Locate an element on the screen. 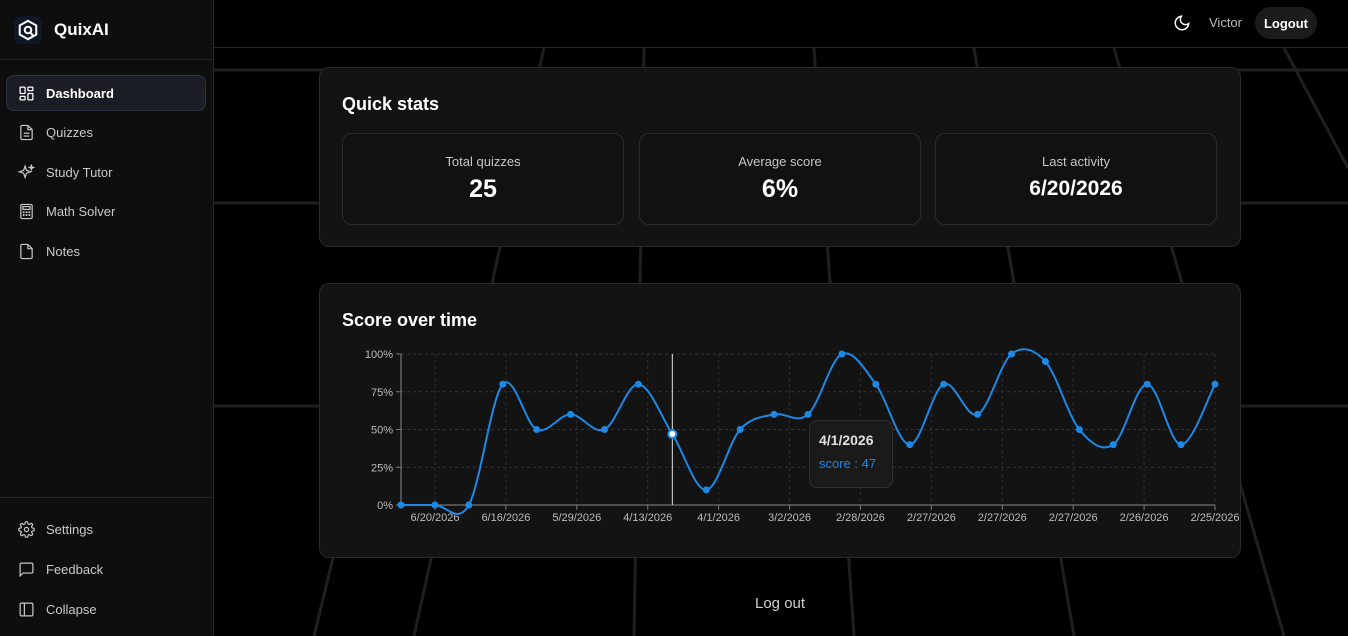  dashboard-icon is located at coordinates (26, 93).